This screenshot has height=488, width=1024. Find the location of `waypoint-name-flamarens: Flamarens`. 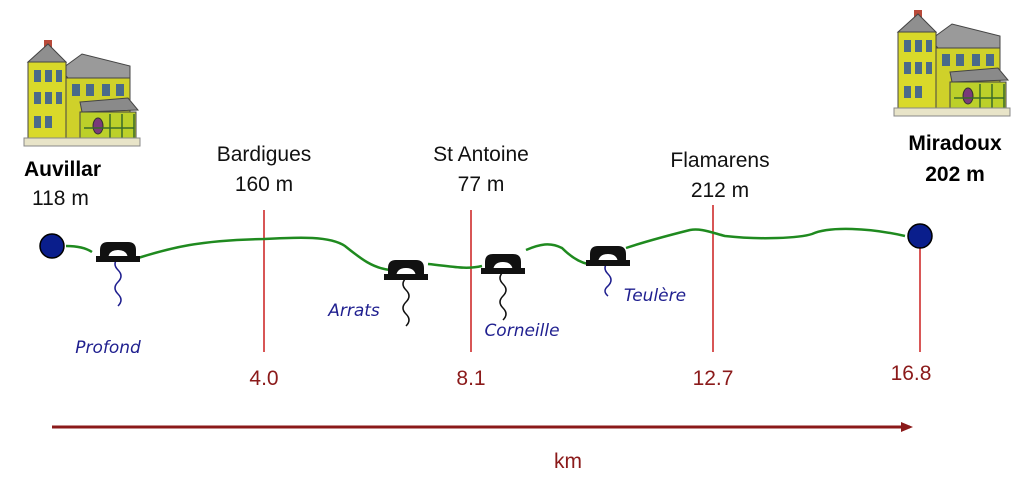

waypoint-name-flamarens: Flamarens is located at coordinates (719, 160).